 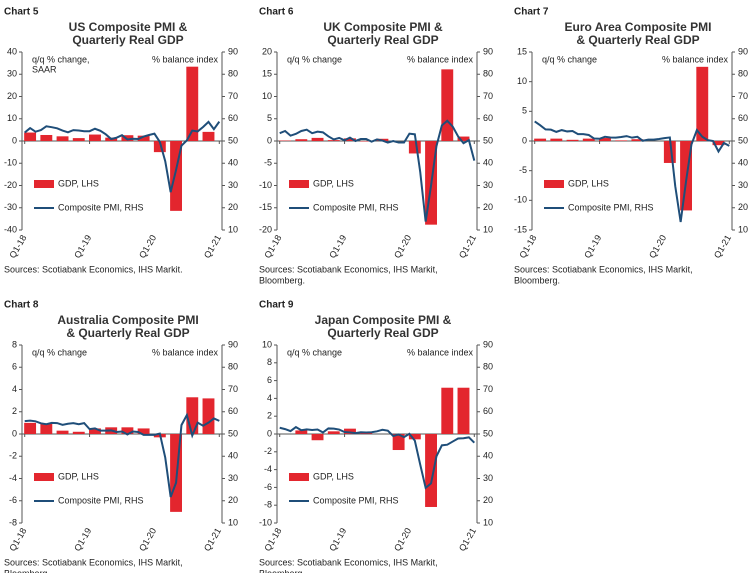 What do you see at coordinates (13, 456) in the screenshot?
I see `y-tick-label: -2` at bounding box center [13, 456].